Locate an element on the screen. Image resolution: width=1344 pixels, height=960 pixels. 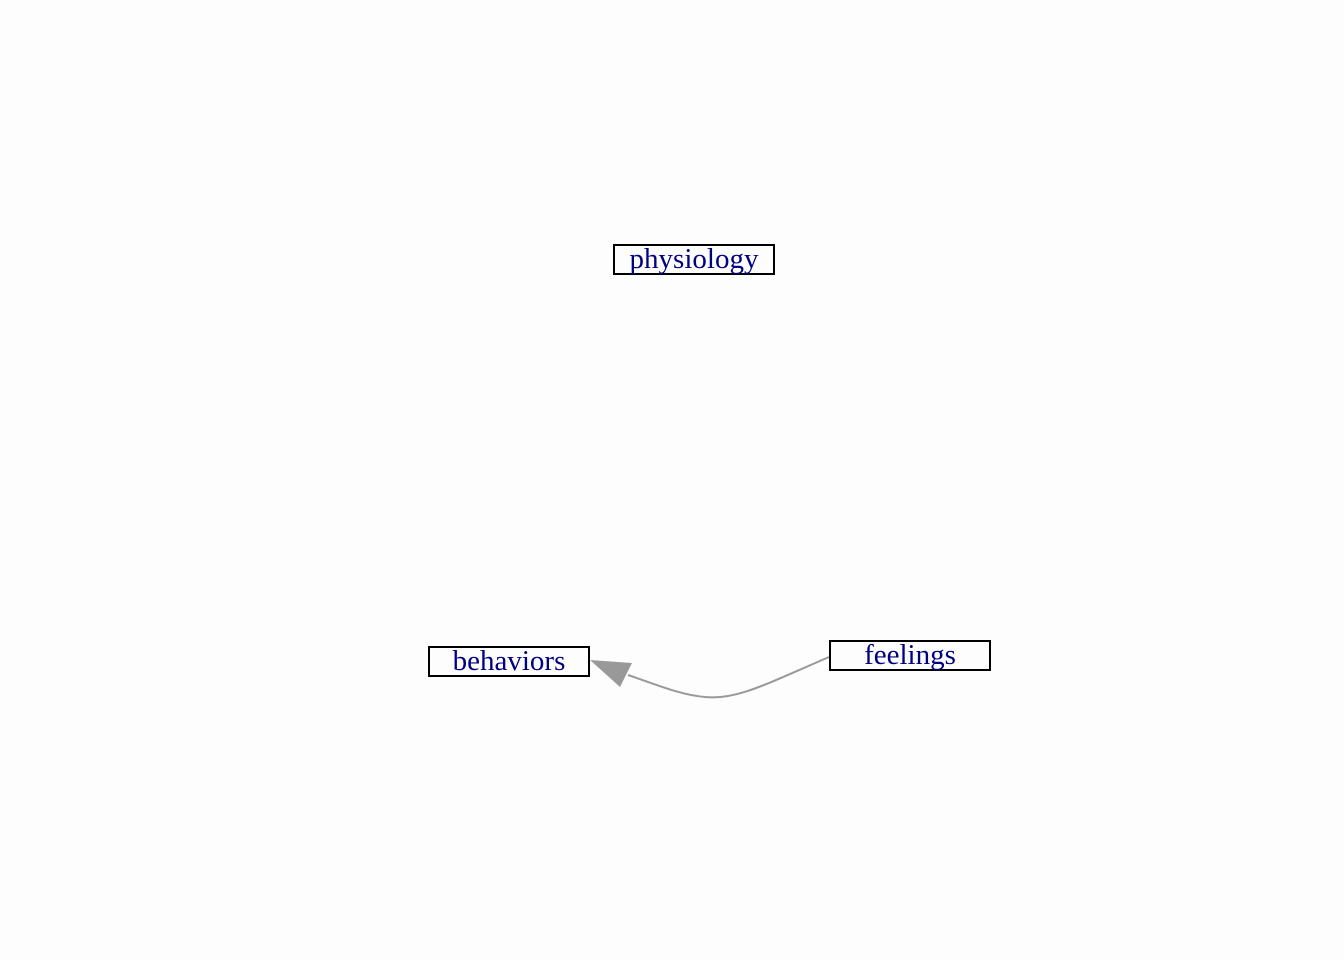
node-physiology: physiology is located at coordinates (694, 259).